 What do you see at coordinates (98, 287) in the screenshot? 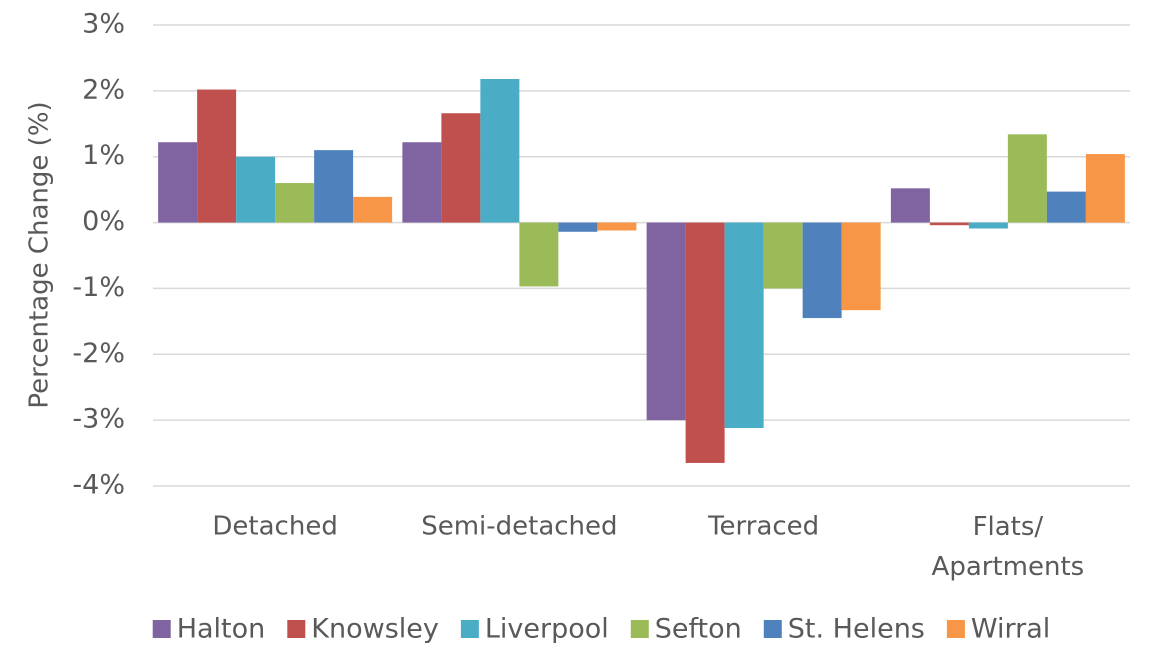
I see `y-tick-label: -1%` at bounding box center [98, 287].